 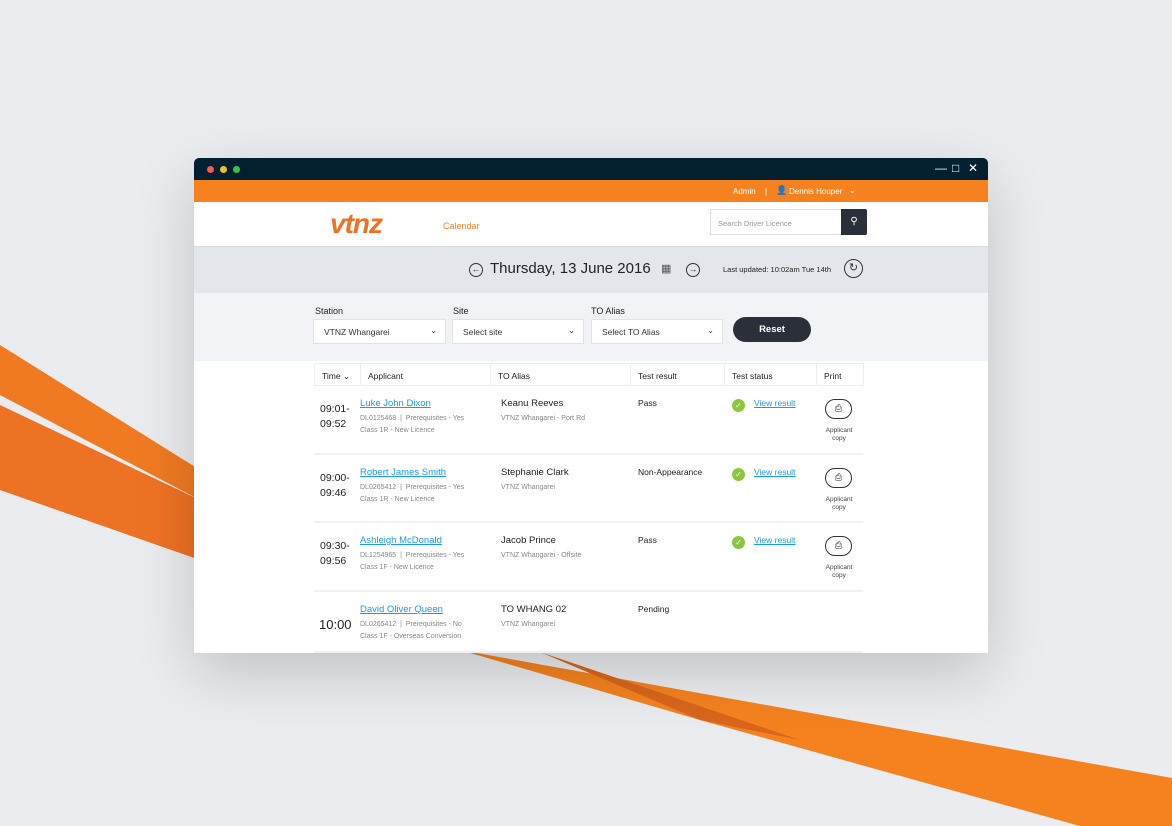 I want to click on search-icon: ⚲, so click(x=854, y=221).